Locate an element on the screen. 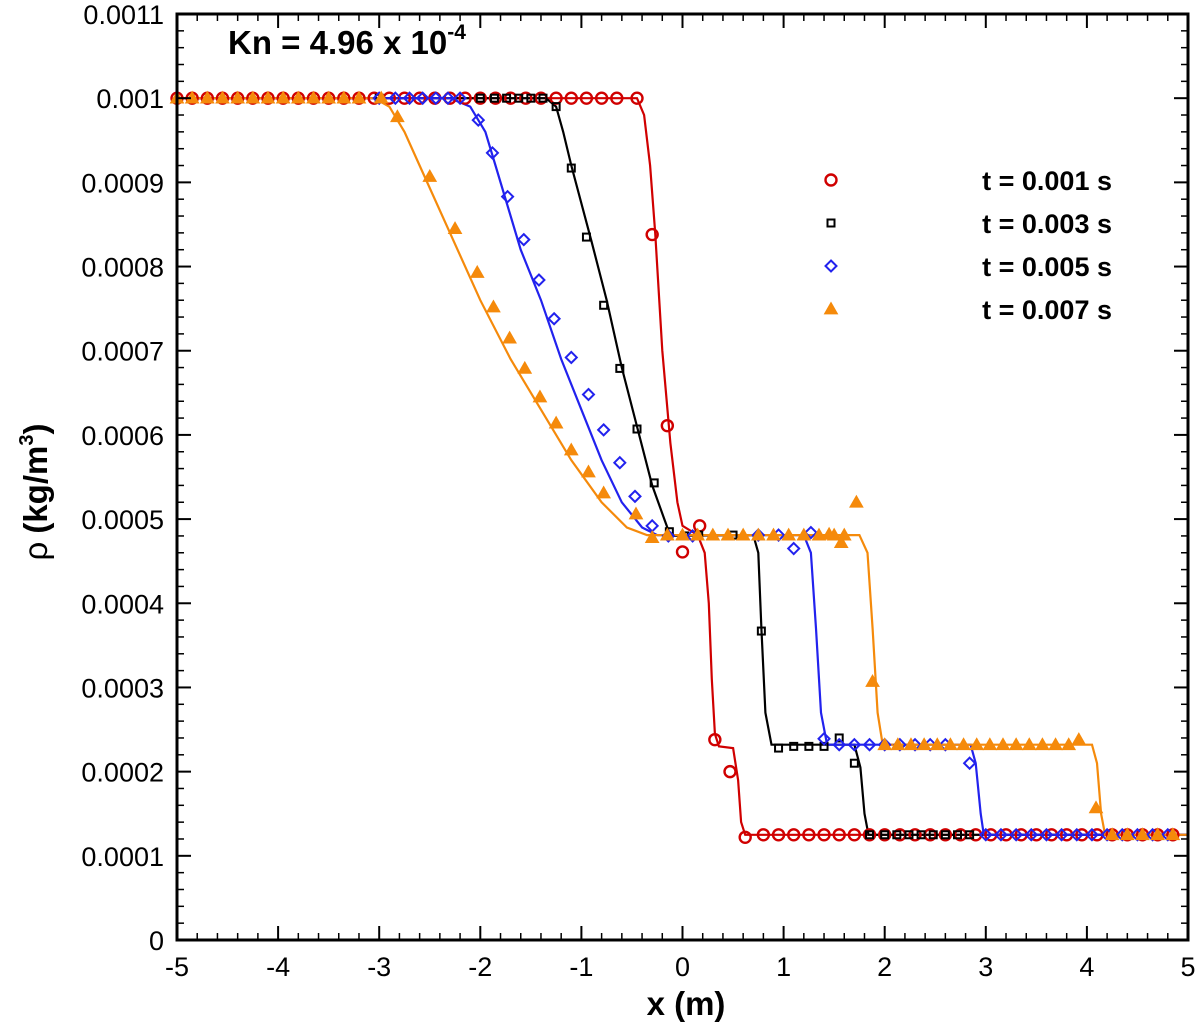 This screenshot has width=1200, height=1025. x-tick-label: 2 is located at coordinates (884, 967).